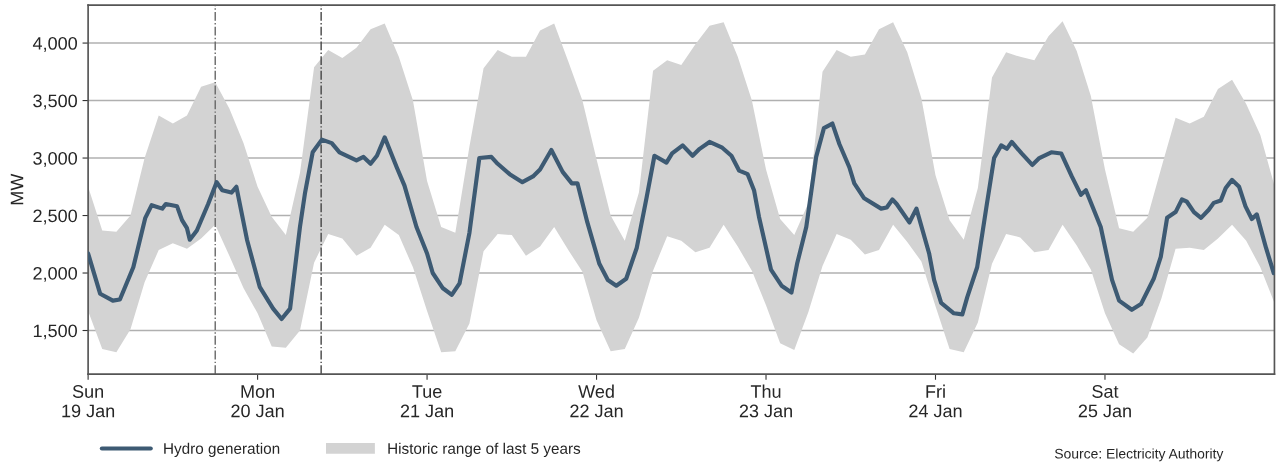 Image resolution: width=1277 pixels, height=466 pixels. Describe the element at coordinates (88, 401) in the screenshot. I see `x-tick-label: Sun 19 Jan` at that location.